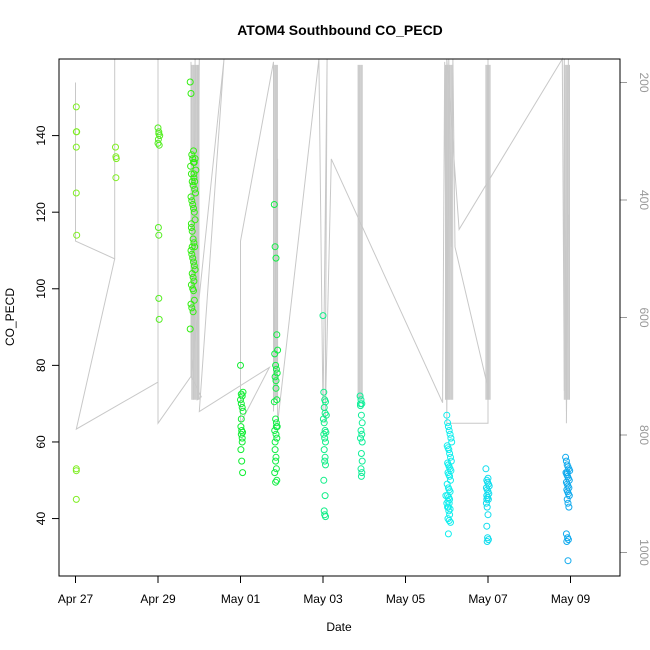 The width and height of the screenshot is (650, 650). What do you see at coordinates (41, 442) in the screenshot?
I see `y-tick-label: 60` at bounding box center [41, 442].